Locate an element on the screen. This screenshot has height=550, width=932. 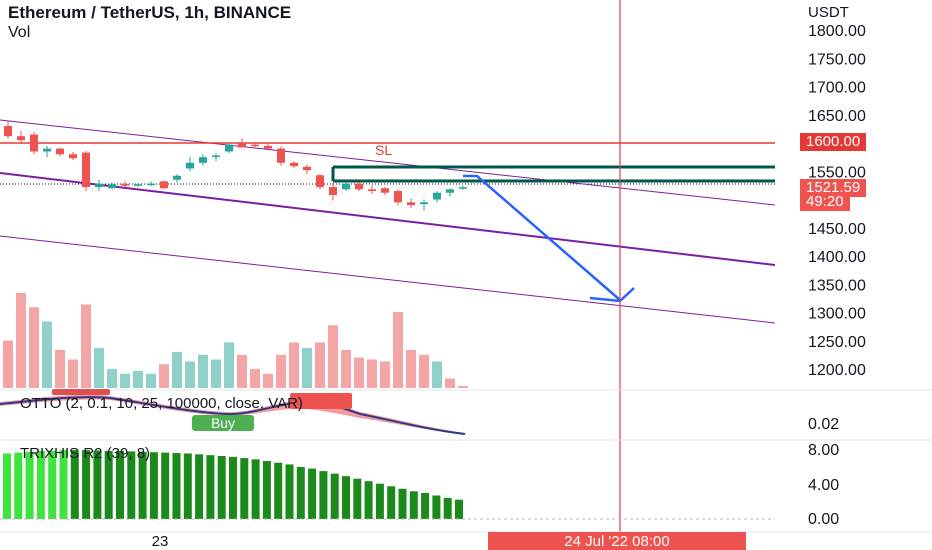
price-tick-label: 1450.00 is located at coordinates (837, 229).